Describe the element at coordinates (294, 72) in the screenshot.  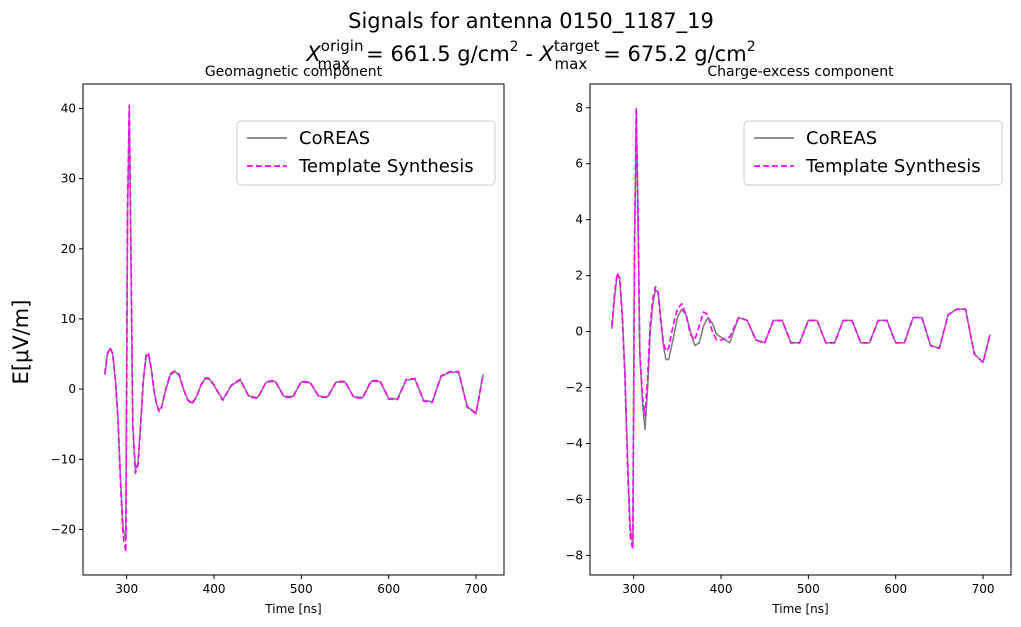
I see `panel-title: Geomagnetic component` at that location.